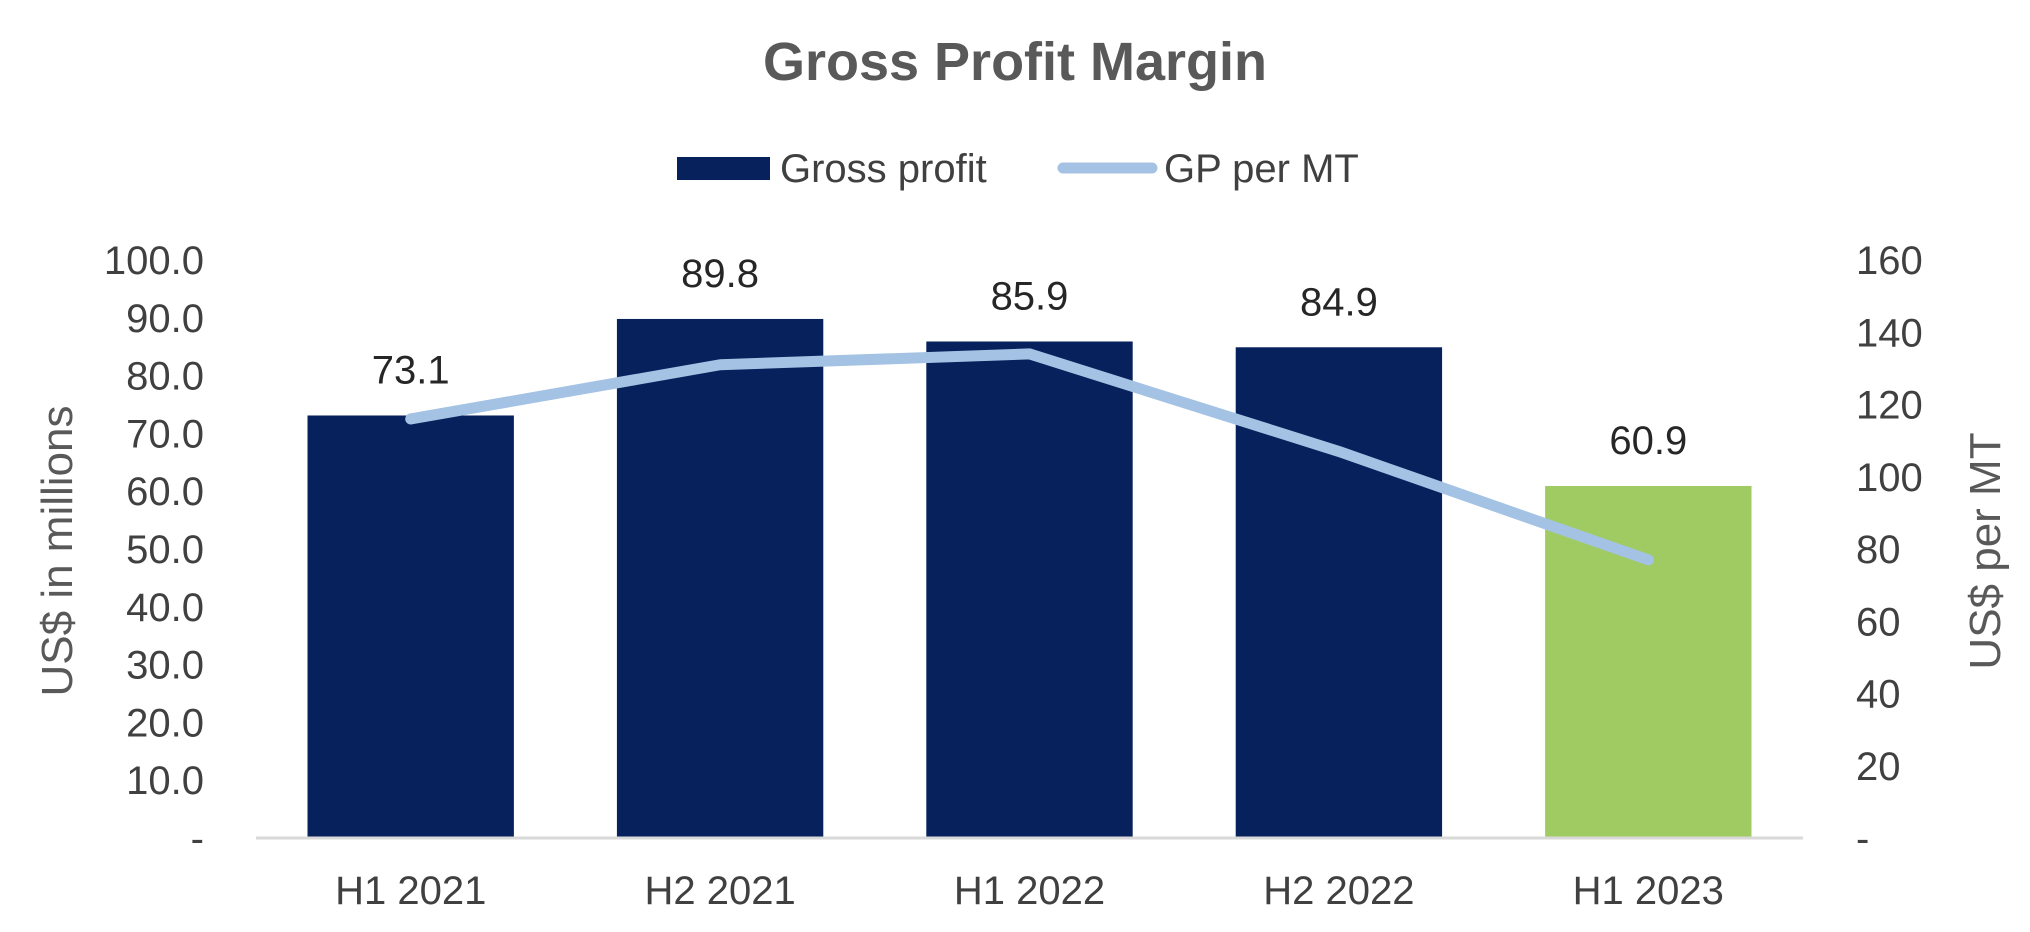  What do you see at coordinates (1261, 169) in the screenshot?
I see `legend-label-gp-per-mt: GP per MT` at bounding box center [1261, 169].